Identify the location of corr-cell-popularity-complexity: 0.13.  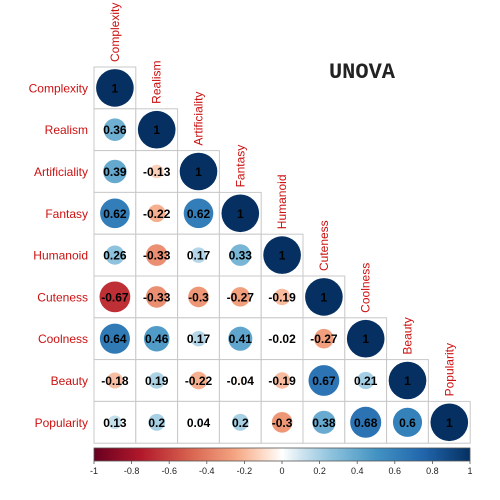
(115, 422).